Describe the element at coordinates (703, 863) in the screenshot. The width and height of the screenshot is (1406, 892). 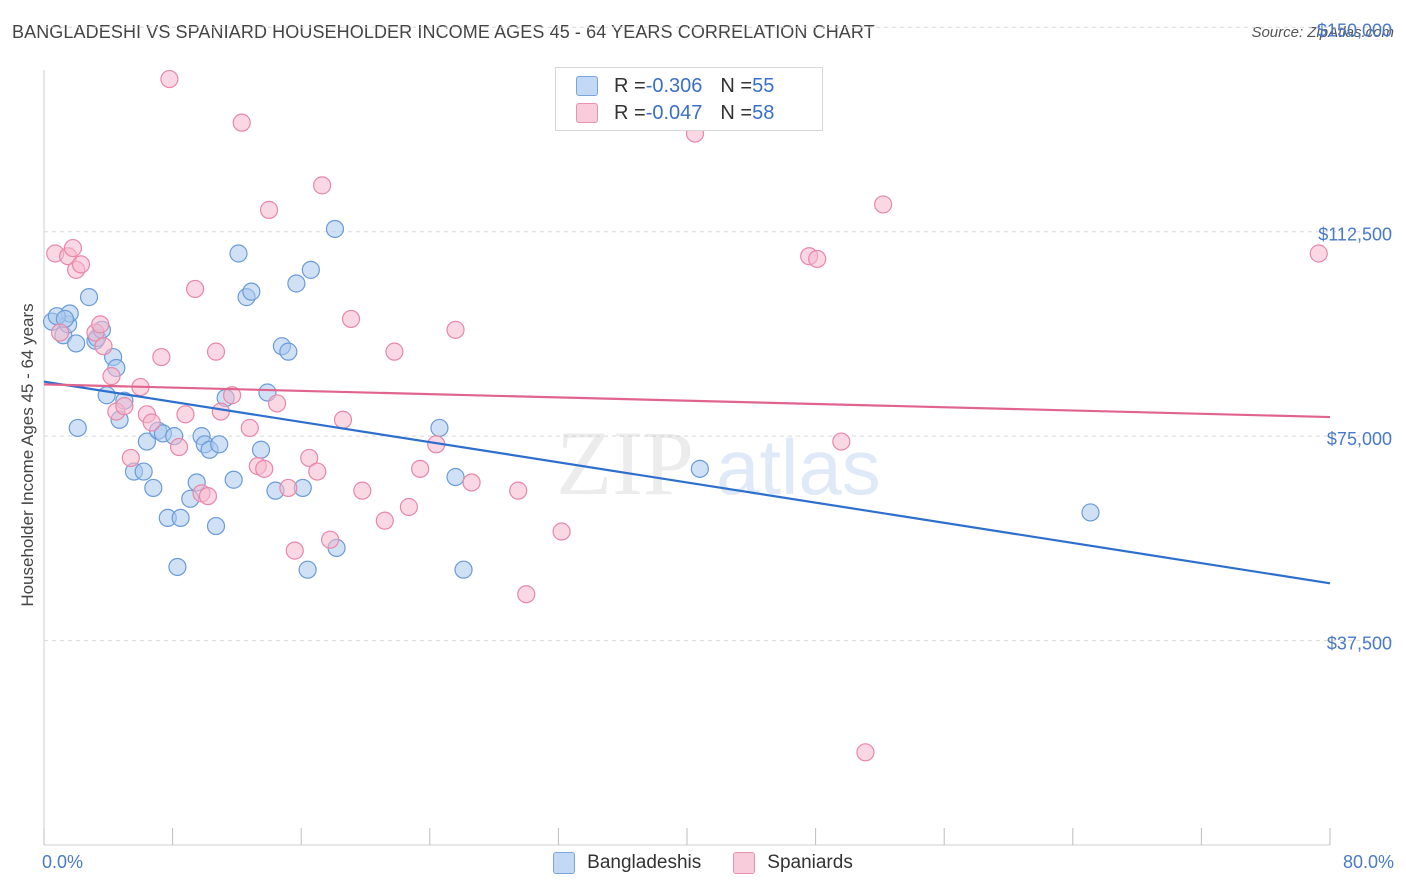
I see `series-legend: Bangladeshis Spaniards` at that location.